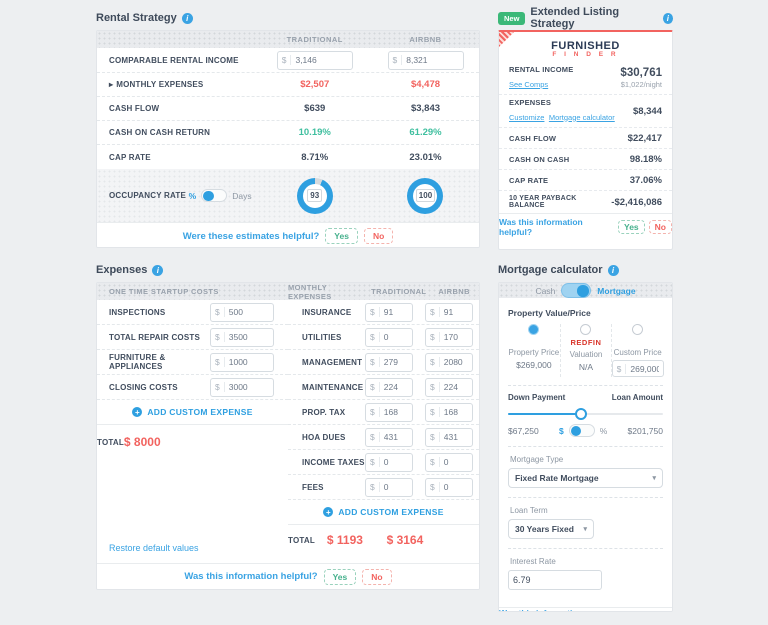 The image size is (768, 625). I want to click on income-taxes-traditional-input, so click(395, 462).